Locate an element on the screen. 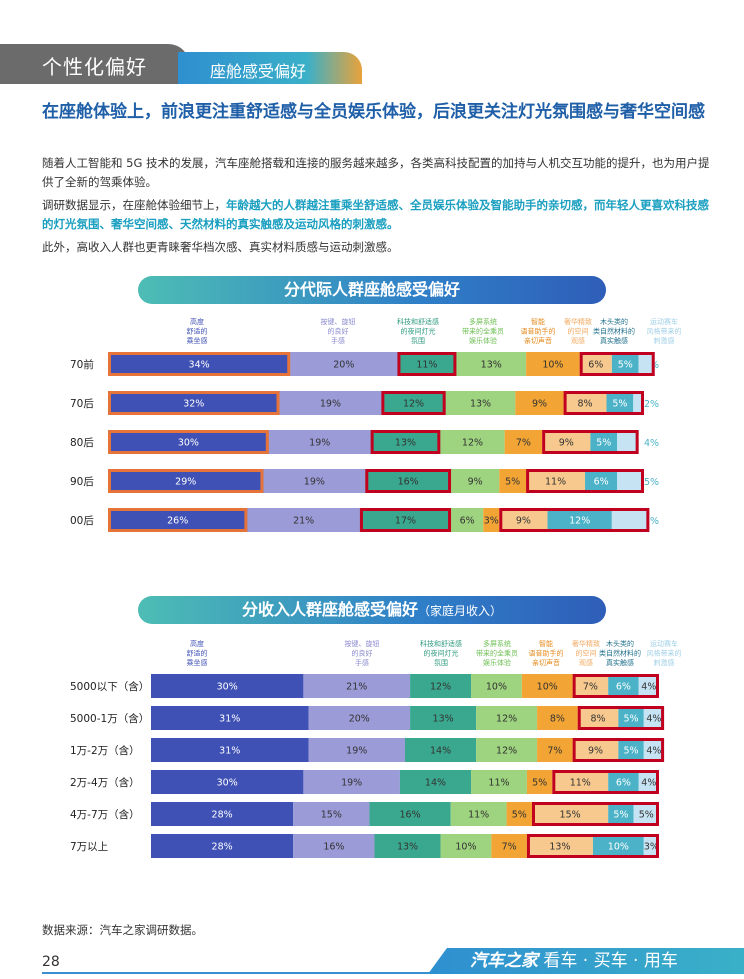 The height and width of the screenshot is (979, 744). findings-lead: 调研数据显示，在座舱体验细节上， is located at coordinates (134, 205).